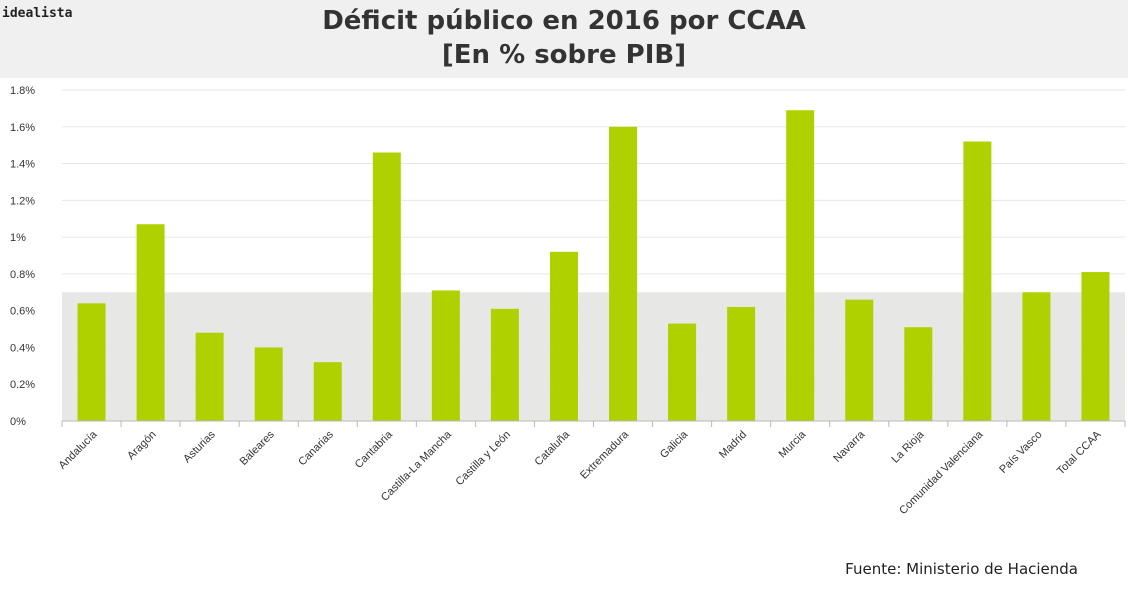 The image size is (1128, 591). I want to click on chart-subtitle: [En % sobre PIB], so click(564, 55).